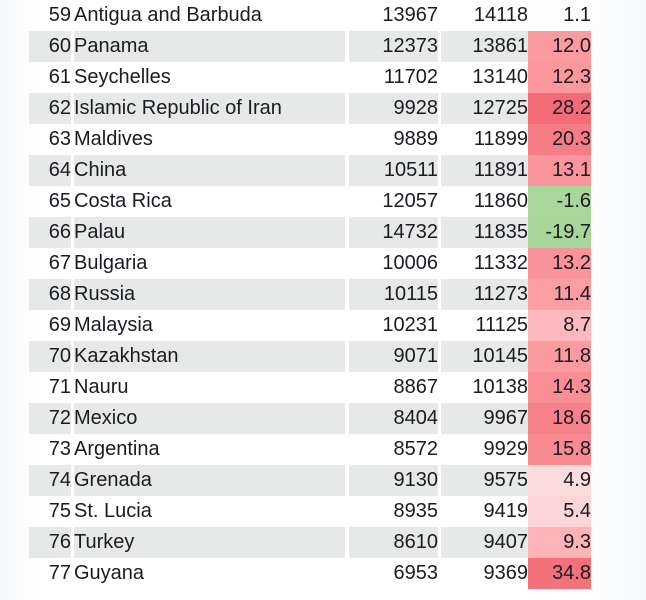 This screenshot has height=600, width=646. I want to click on table-row: 77 Guyana 6953 9369 34.8, so click(323, 573).